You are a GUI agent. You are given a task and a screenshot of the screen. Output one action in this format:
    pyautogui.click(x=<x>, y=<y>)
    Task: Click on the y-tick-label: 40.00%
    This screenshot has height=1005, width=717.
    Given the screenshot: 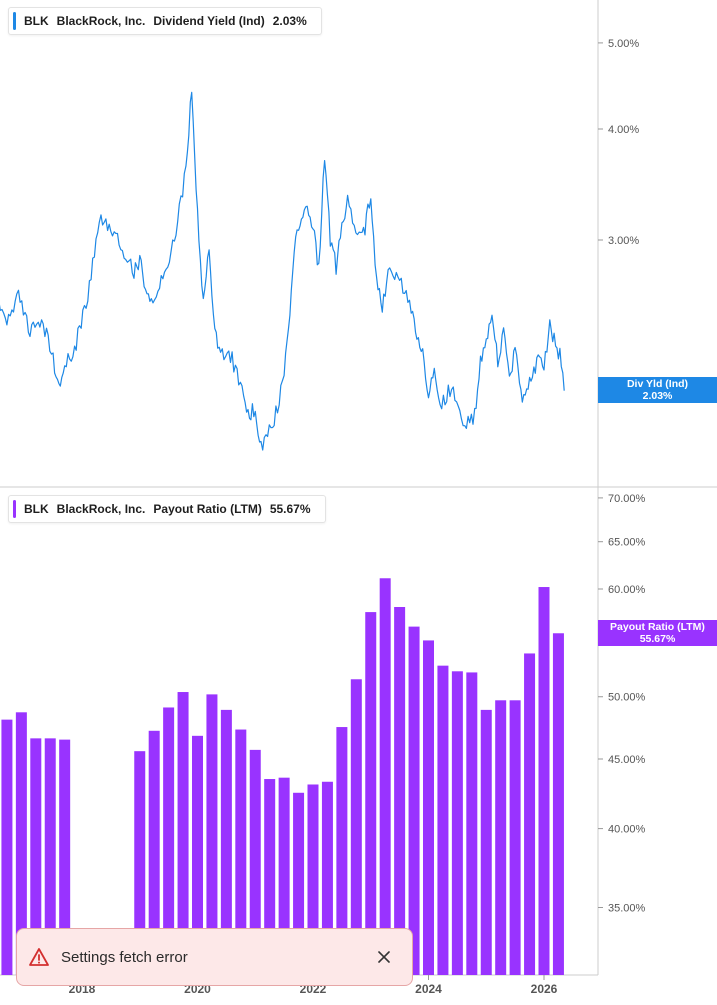 What is the action you would take?
    pyautogui.click(x=627, y=830)
    